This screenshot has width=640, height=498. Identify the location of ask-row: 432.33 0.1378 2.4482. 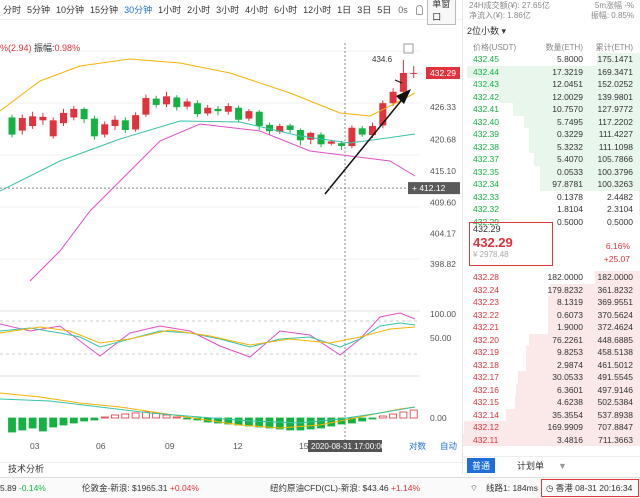
(551, 196).